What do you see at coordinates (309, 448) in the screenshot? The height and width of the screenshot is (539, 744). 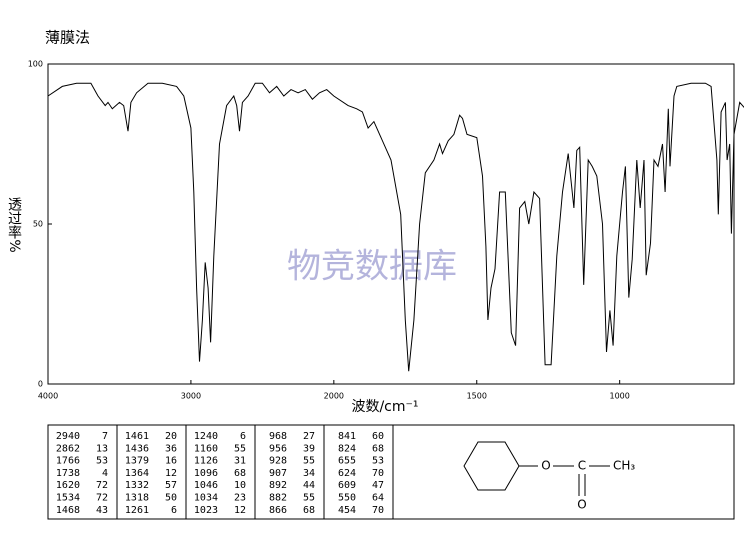 I see `peak-transmittance: 39` at bounding box center [309, 448].